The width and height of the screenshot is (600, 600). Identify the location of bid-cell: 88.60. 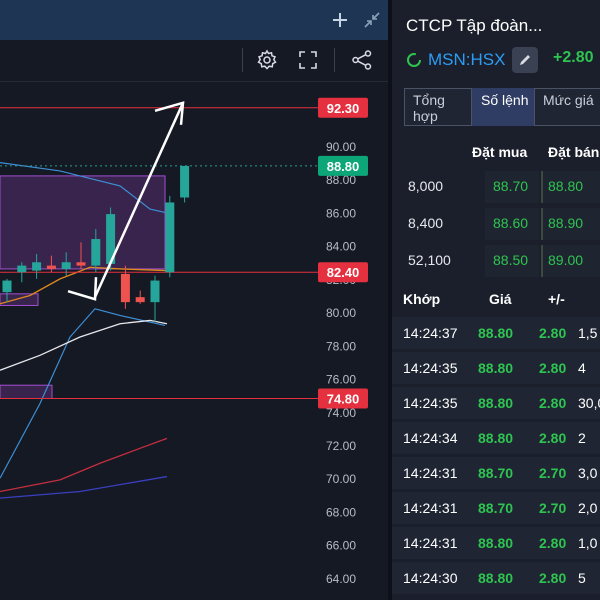
(512, 224).